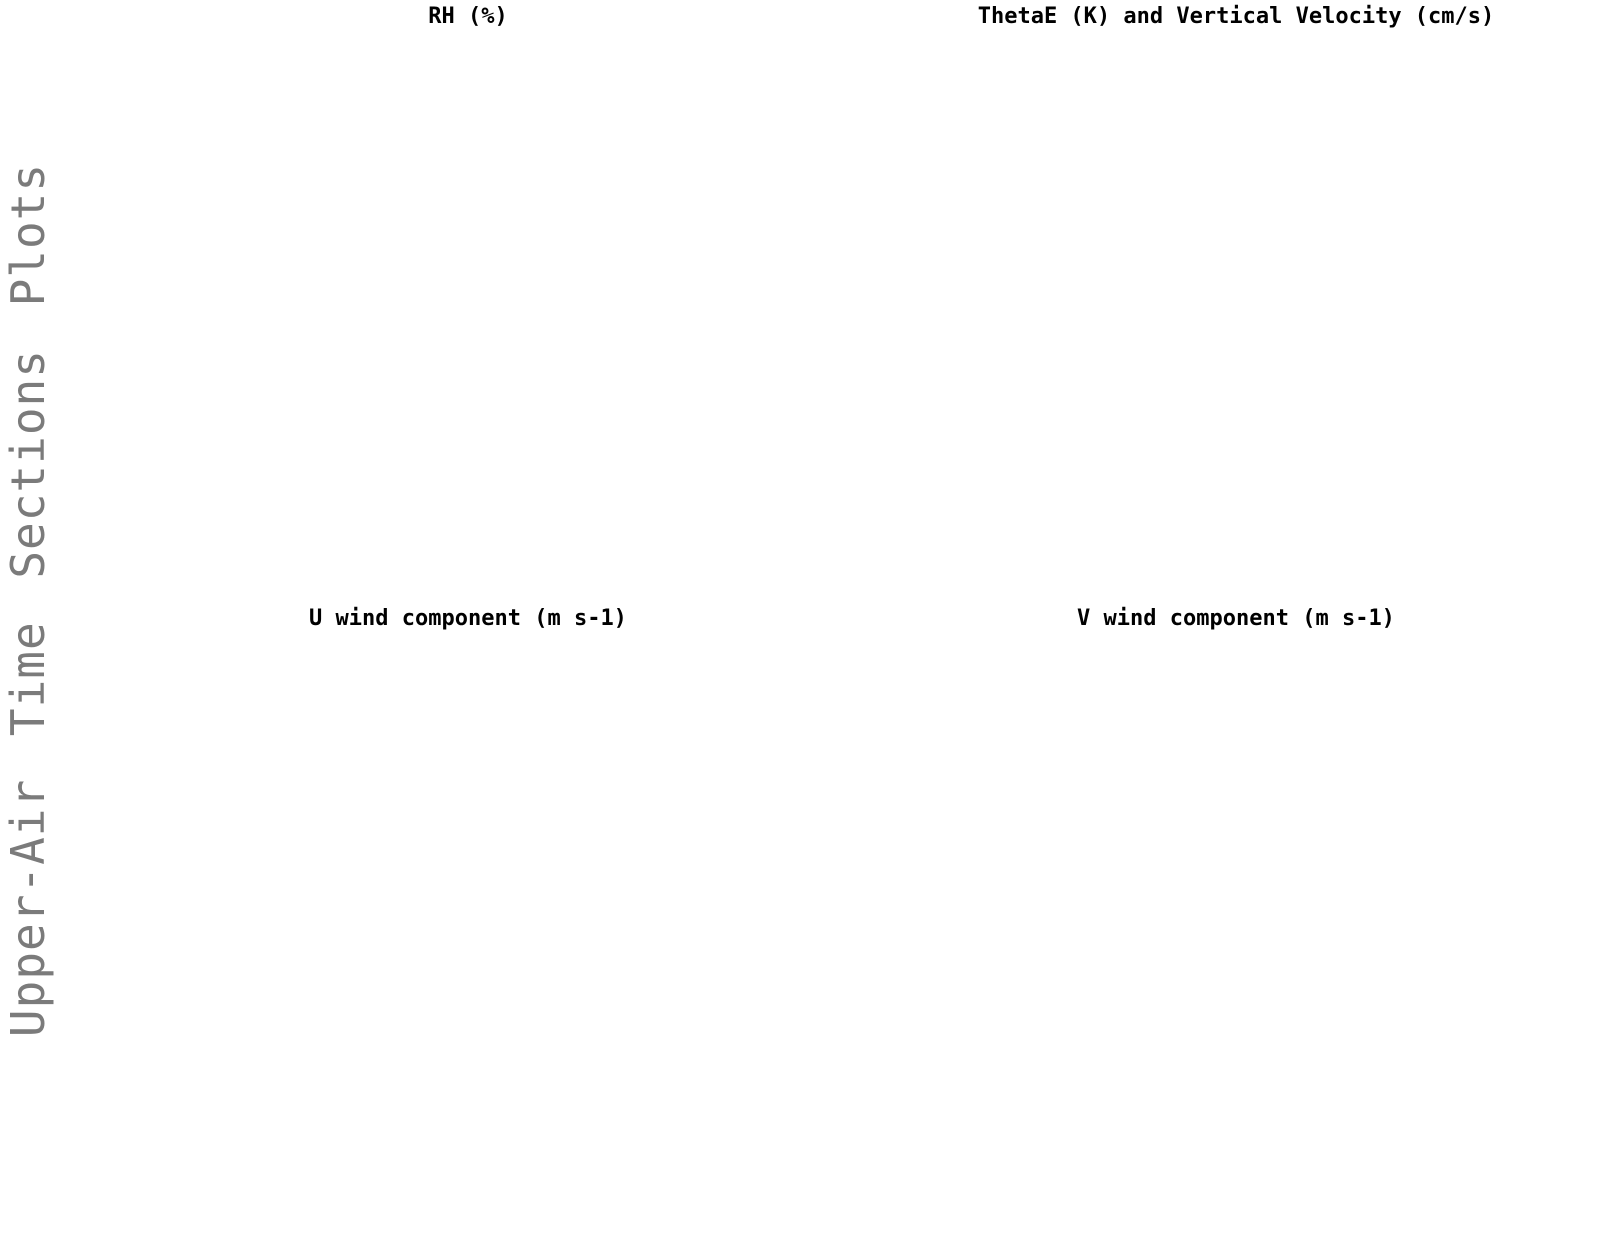 This screenshot has width=1600, height=1236. Describe the element at coordinates (1236, 16) in the screenshot. I see `panel-title-thetae: ThetaE (K) and Vertical Velocity (cm/s)` at that location.